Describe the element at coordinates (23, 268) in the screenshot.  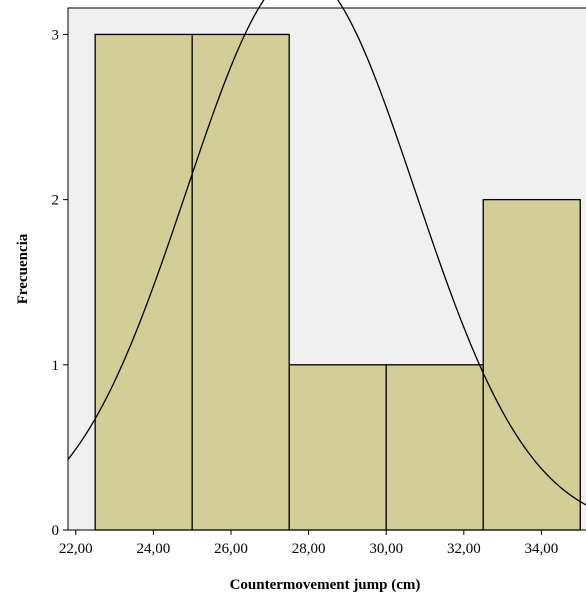
I see `y-axis-title: Frecuencia` at that location.